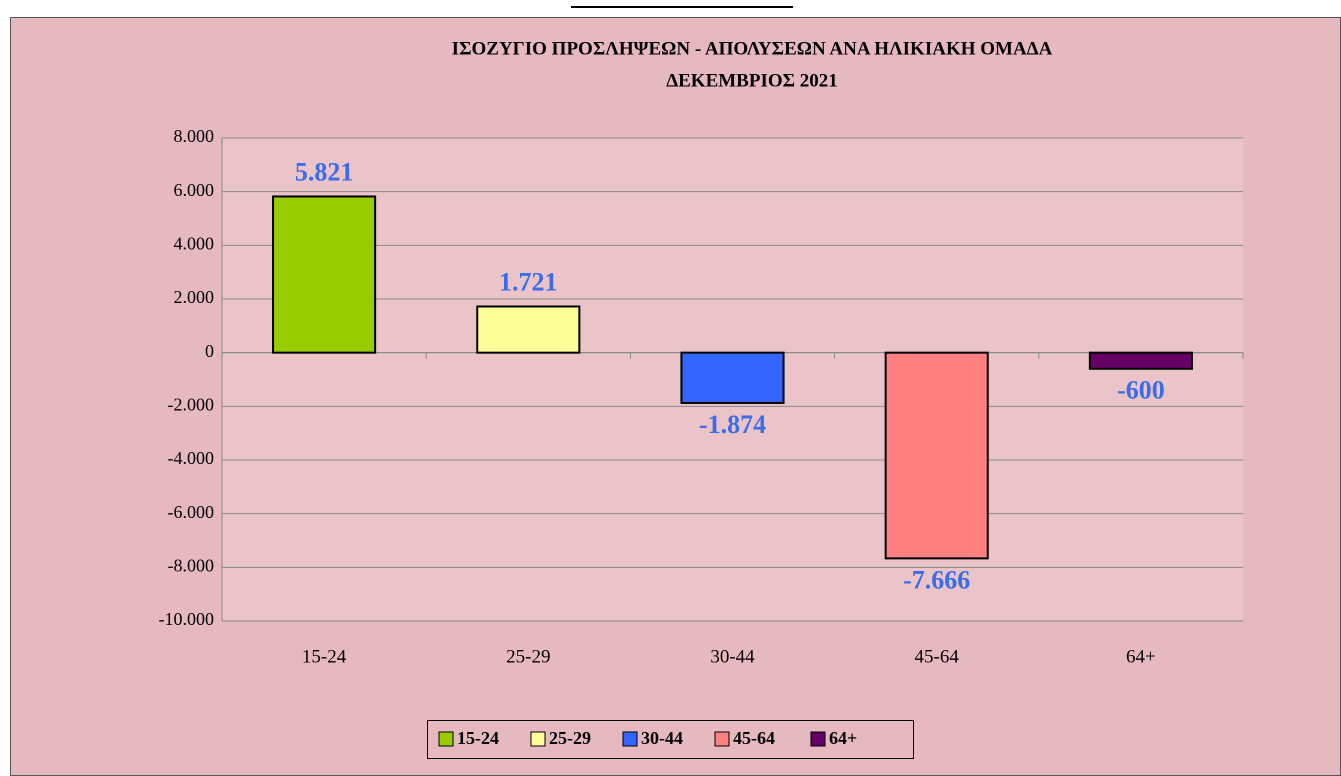  What do you see at coordinates (191, 458) in the screenshot?
I see `y-tick-label: -4.000` at bounding box center [191, 458].